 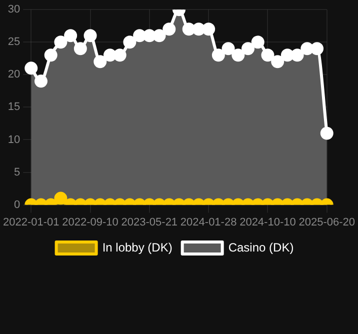 What do you see at coordinates (14, 42) in the screenshot?
I see `y-tick-label: 25` at bounding box center [14, 42].